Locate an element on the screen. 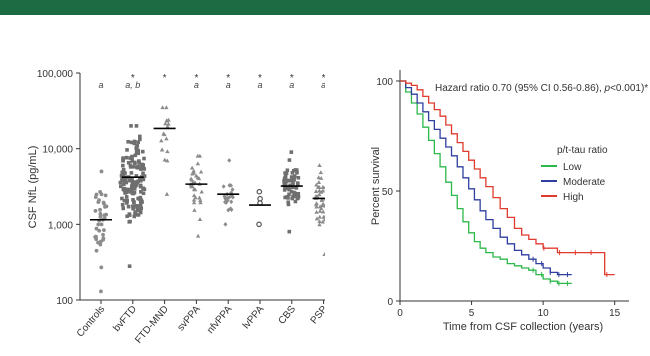 This screenshot has height=356, width=650. left-y-tick-label: 10,000 is located at coordinates (57, 150).